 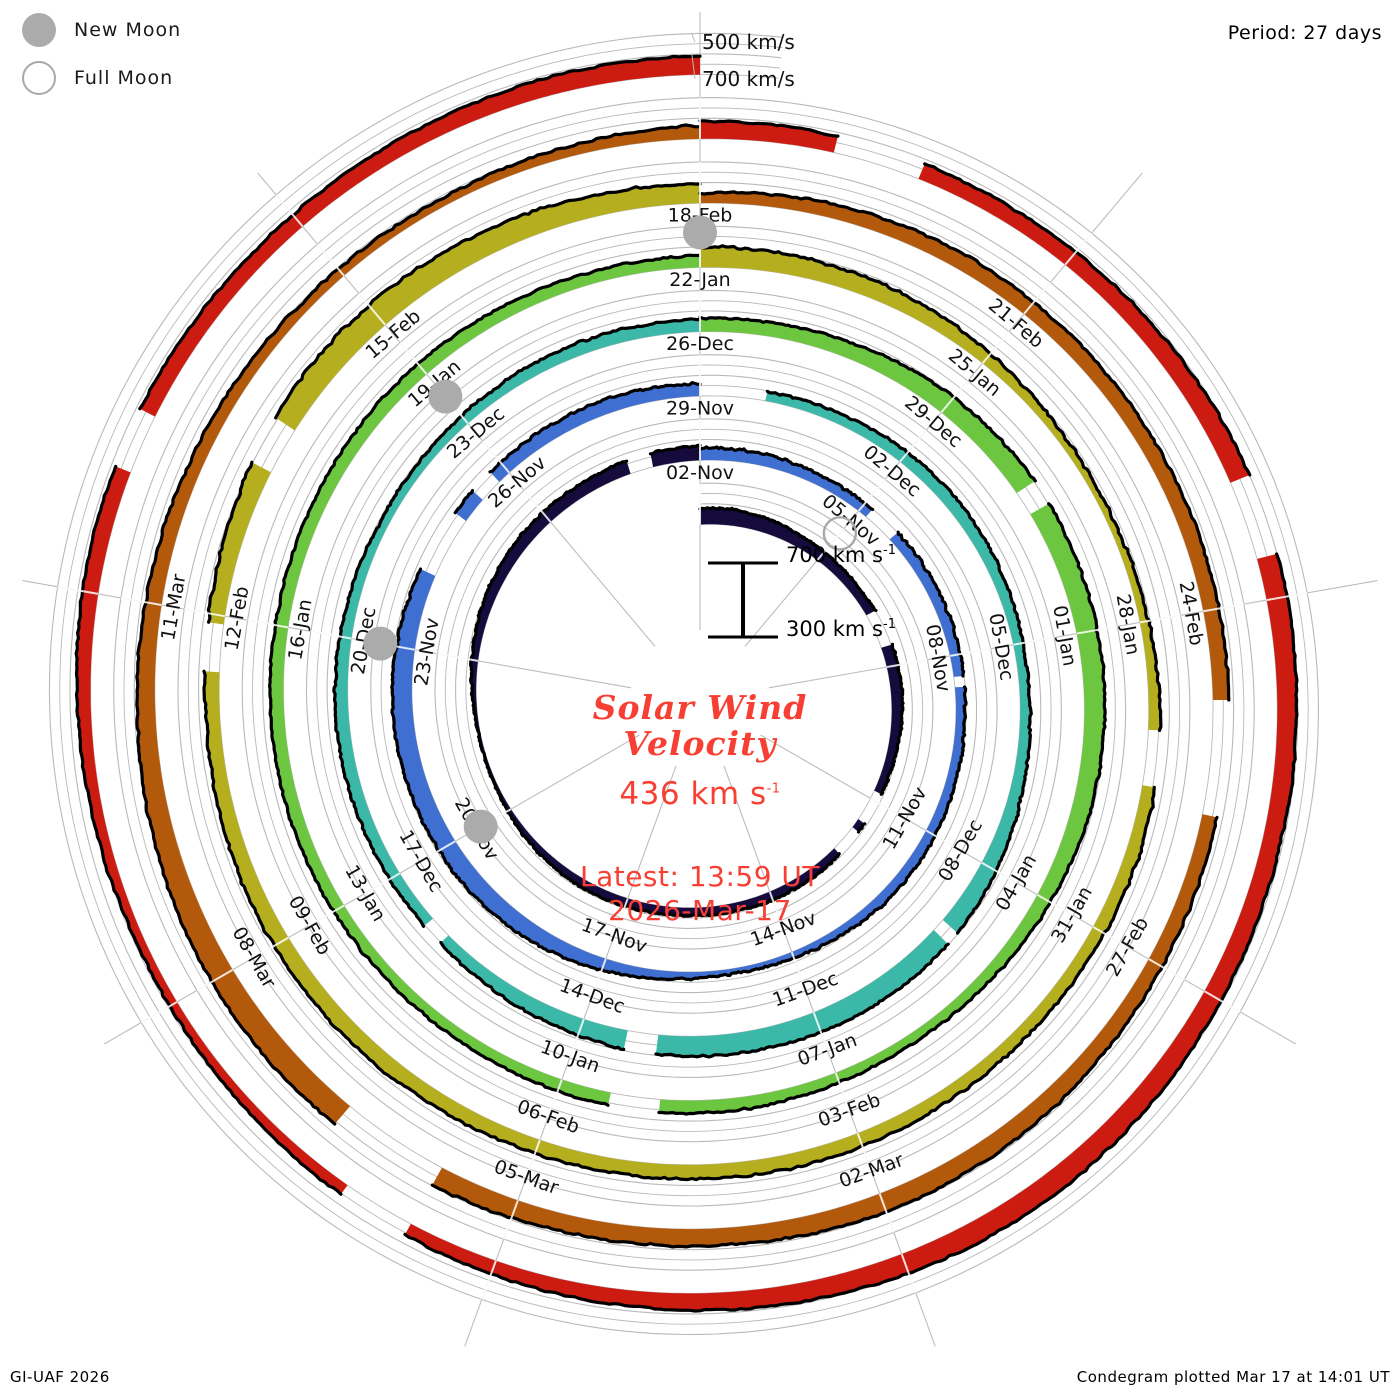 I want to click on velocity-band-ring1-seg4, so click(x=595, y=432).